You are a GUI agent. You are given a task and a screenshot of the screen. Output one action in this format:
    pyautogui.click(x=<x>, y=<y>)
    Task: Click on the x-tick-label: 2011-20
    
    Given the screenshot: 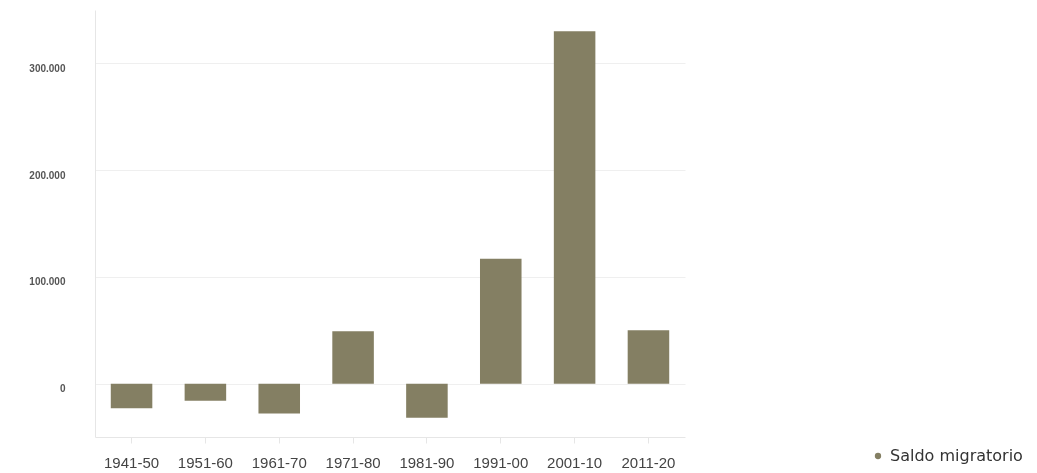 What is the action you would take?
    pyautogui.click(x=648, y=462)
    